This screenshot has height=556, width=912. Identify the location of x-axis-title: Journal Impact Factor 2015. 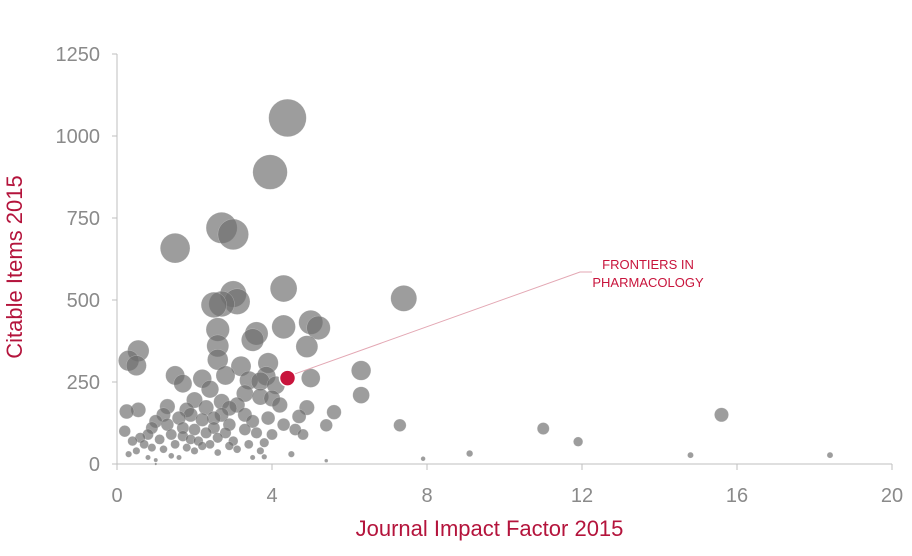
(490, 528).